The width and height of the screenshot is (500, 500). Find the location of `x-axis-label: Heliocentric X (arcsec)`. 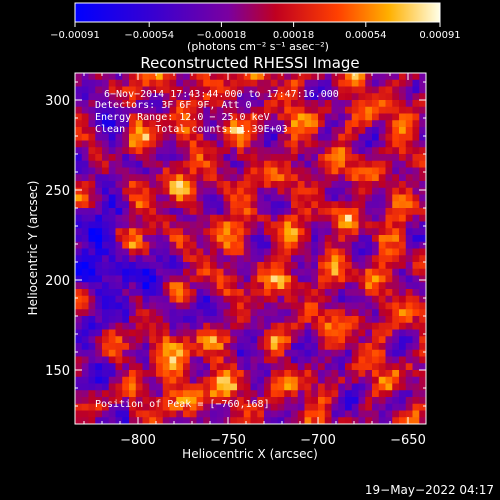

x-axis-label: Heliocentric X (arcsec) is located at coordinates (250, 454).